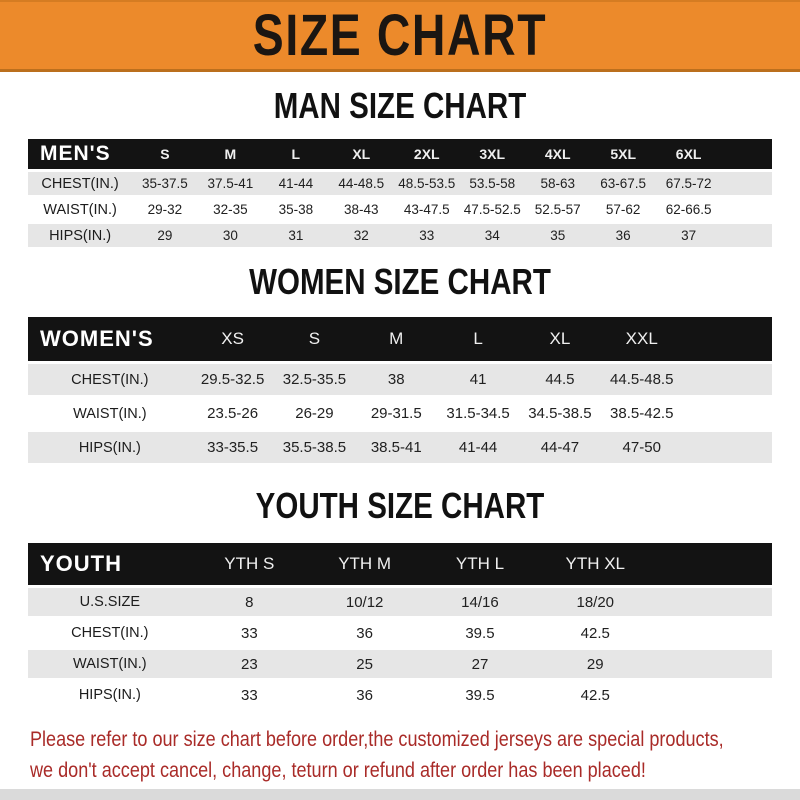 The width and height of the screenshot is (800, 800). I want to click on size-column-header: 6XL, so click(688, 154).